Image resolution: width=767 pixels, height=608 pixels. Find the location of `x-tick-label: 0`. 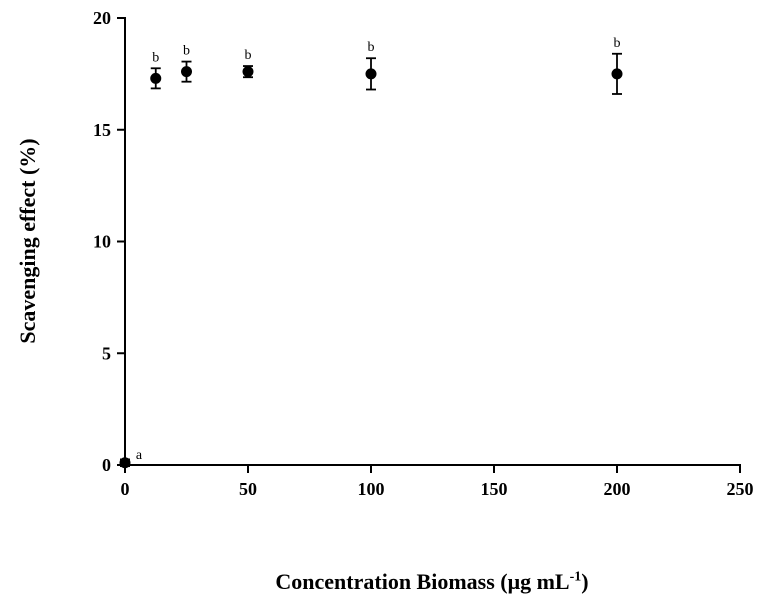

x-tick-label: 0 is located at coordinates (125, 489).